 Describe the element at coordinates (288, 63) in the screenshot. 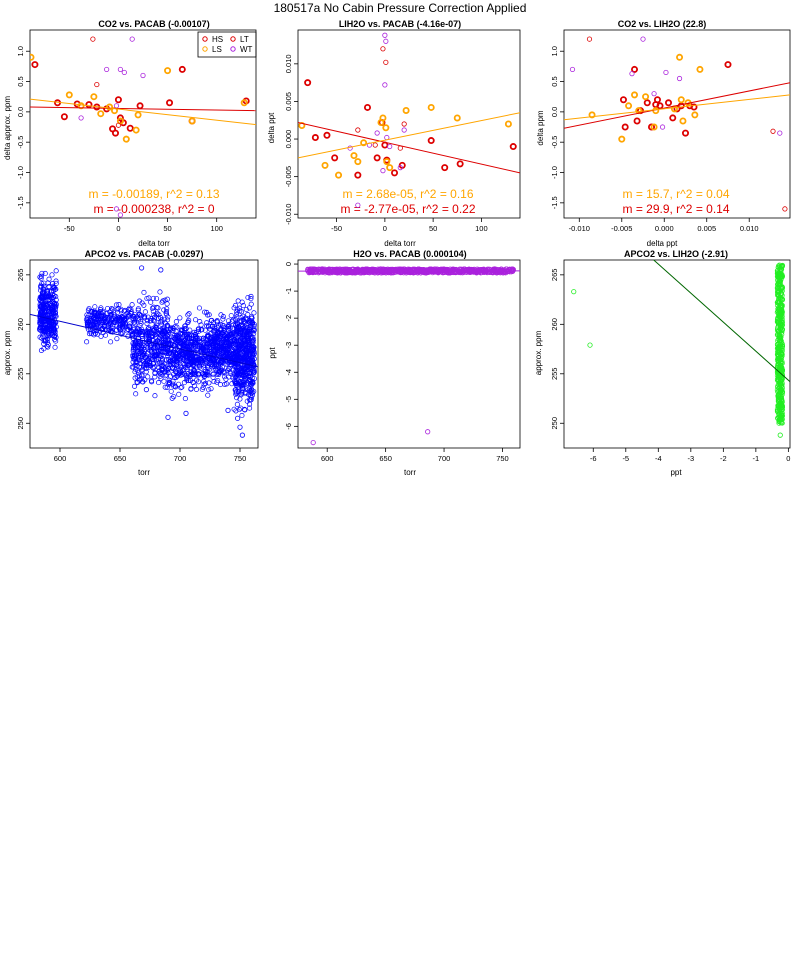

I see `y-tick-label: 0.010` at that location.